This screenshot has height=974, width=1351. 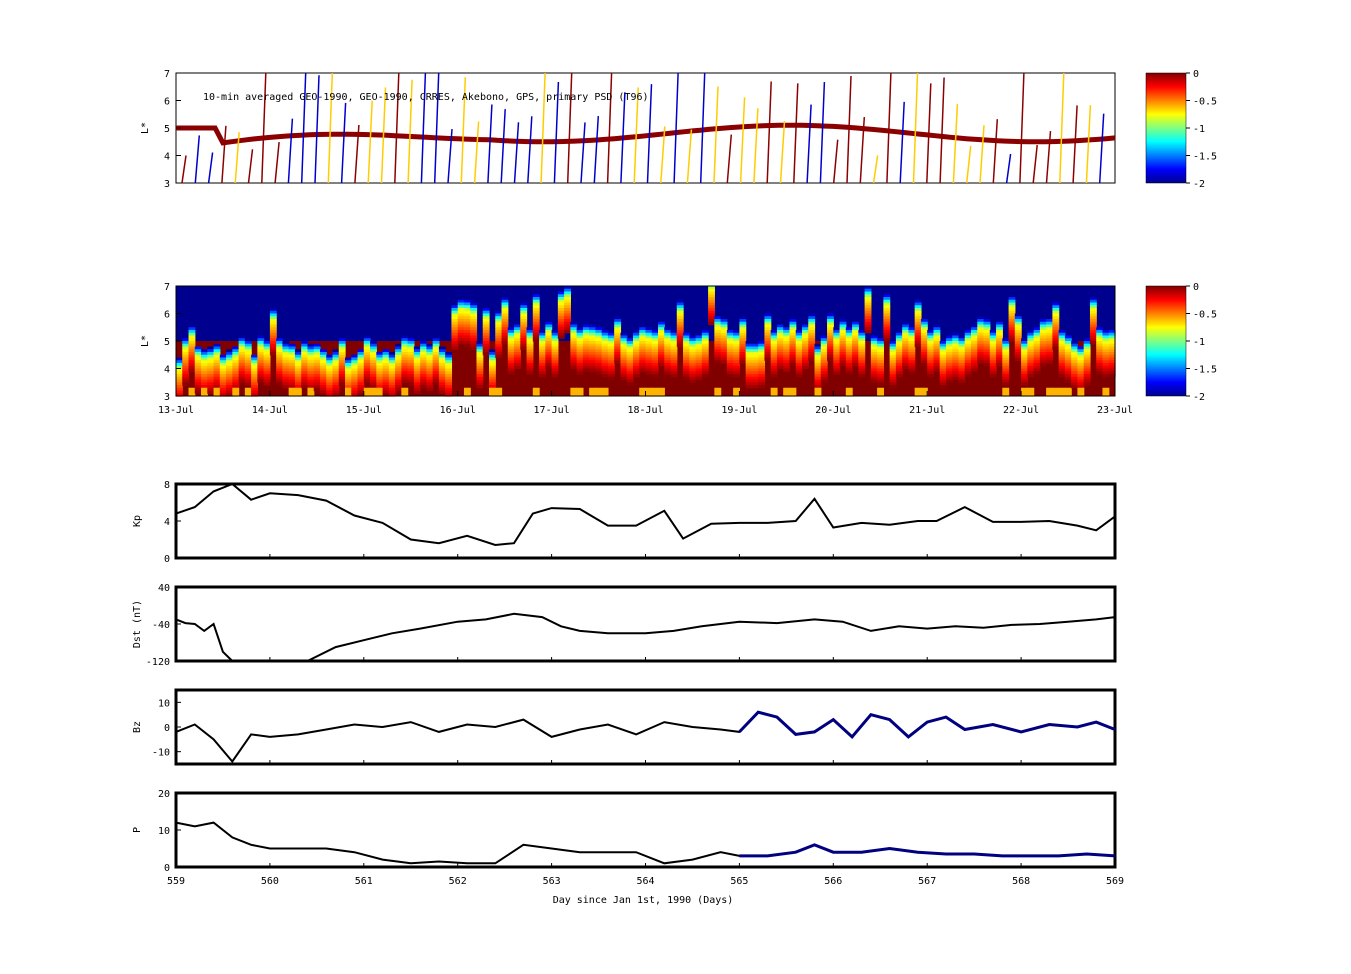 What do you see at coordinates (645, 410) in the screenshot?
I see `xtick-label: 18-Jul` at bounding box center [645, 410].